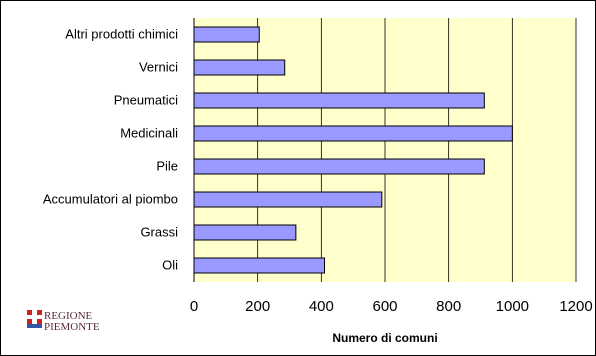 The image size is (596, 356). I want to click on x-axis-title: Numero di comuni, so click(384, 338).